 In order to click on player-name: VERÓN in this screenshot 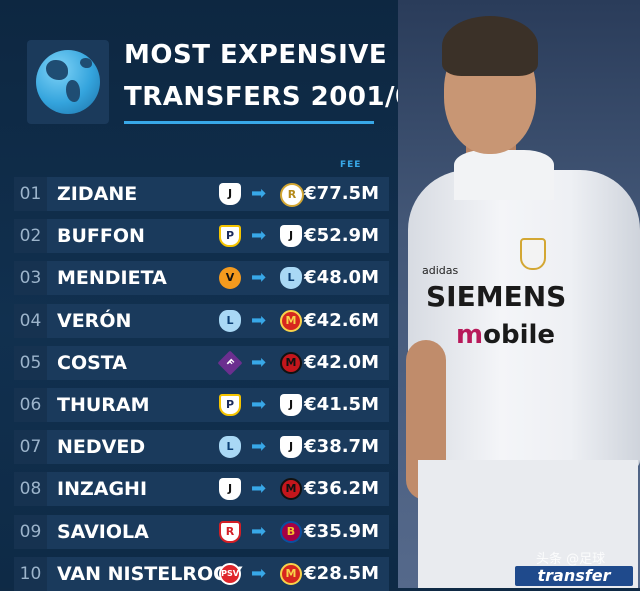, I will do `click(94, 321)`.